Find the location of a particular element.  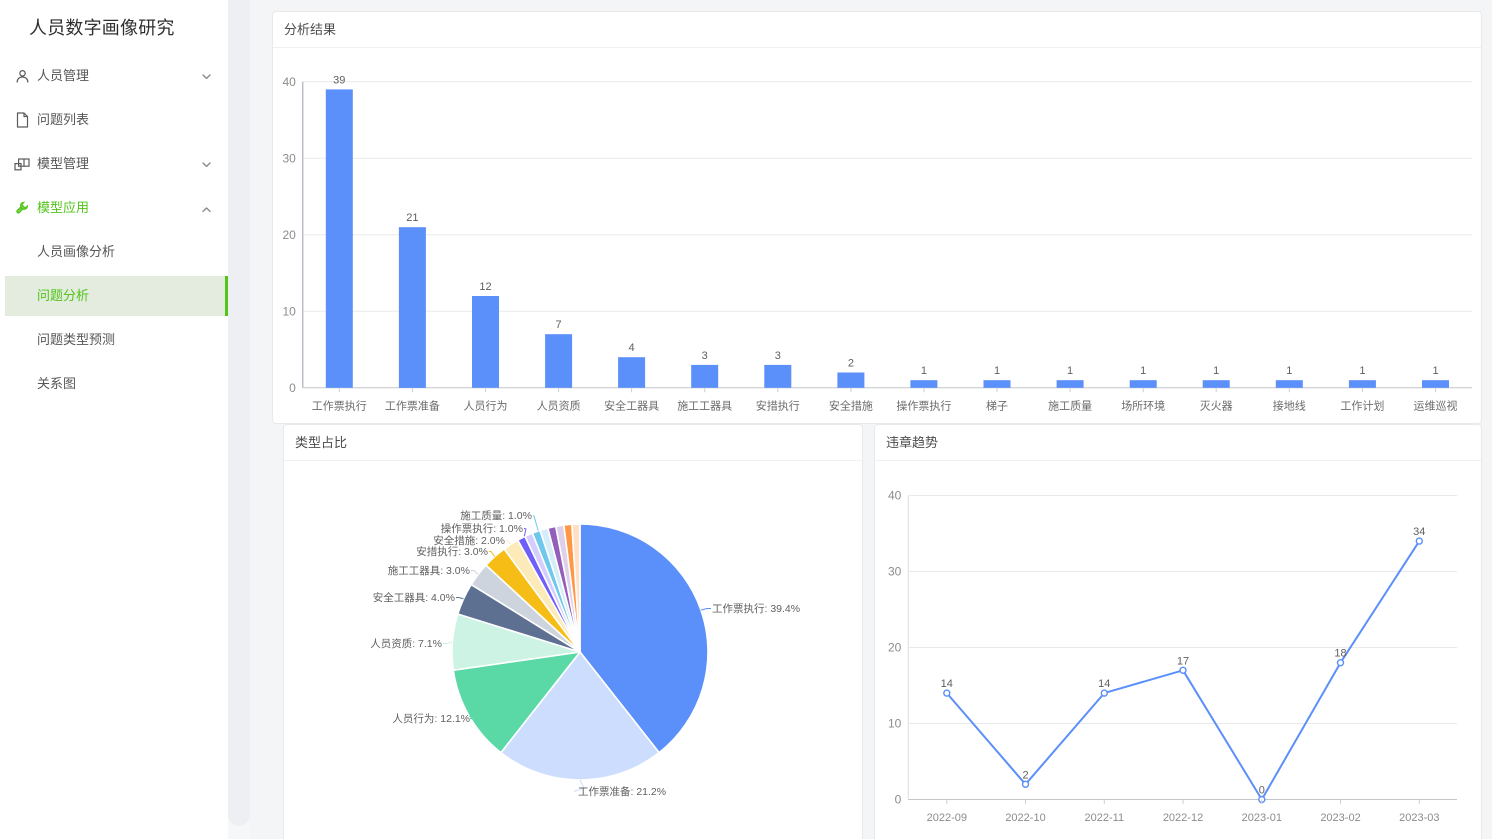

svg-text: 安全工器具: 4.0% is located at coordinates (414, 597).